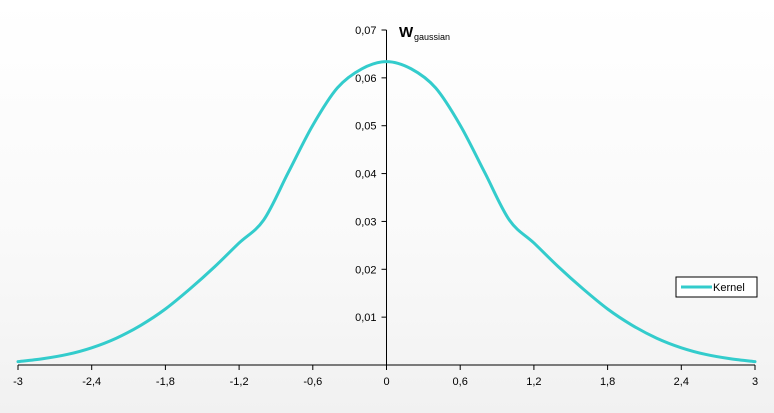 The image size is (774, 413). Describe the element at coordinates (165, 382) in the screenshot. I see `x-tick-label: -1,8` at that location.